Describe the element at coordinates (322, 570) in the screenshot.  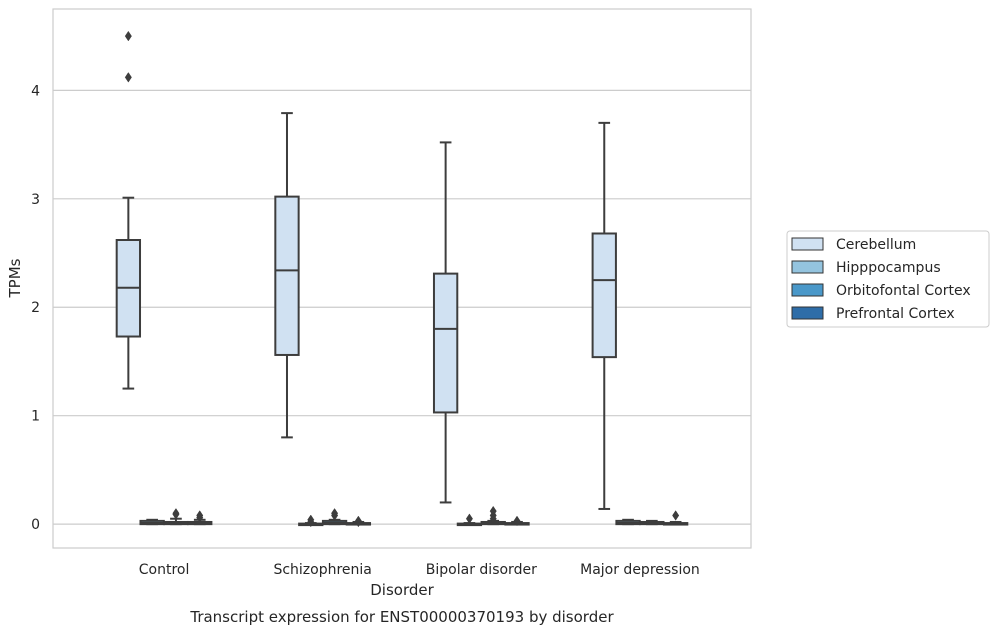
I see `x-tick-label: Schizophrenia` at that location.